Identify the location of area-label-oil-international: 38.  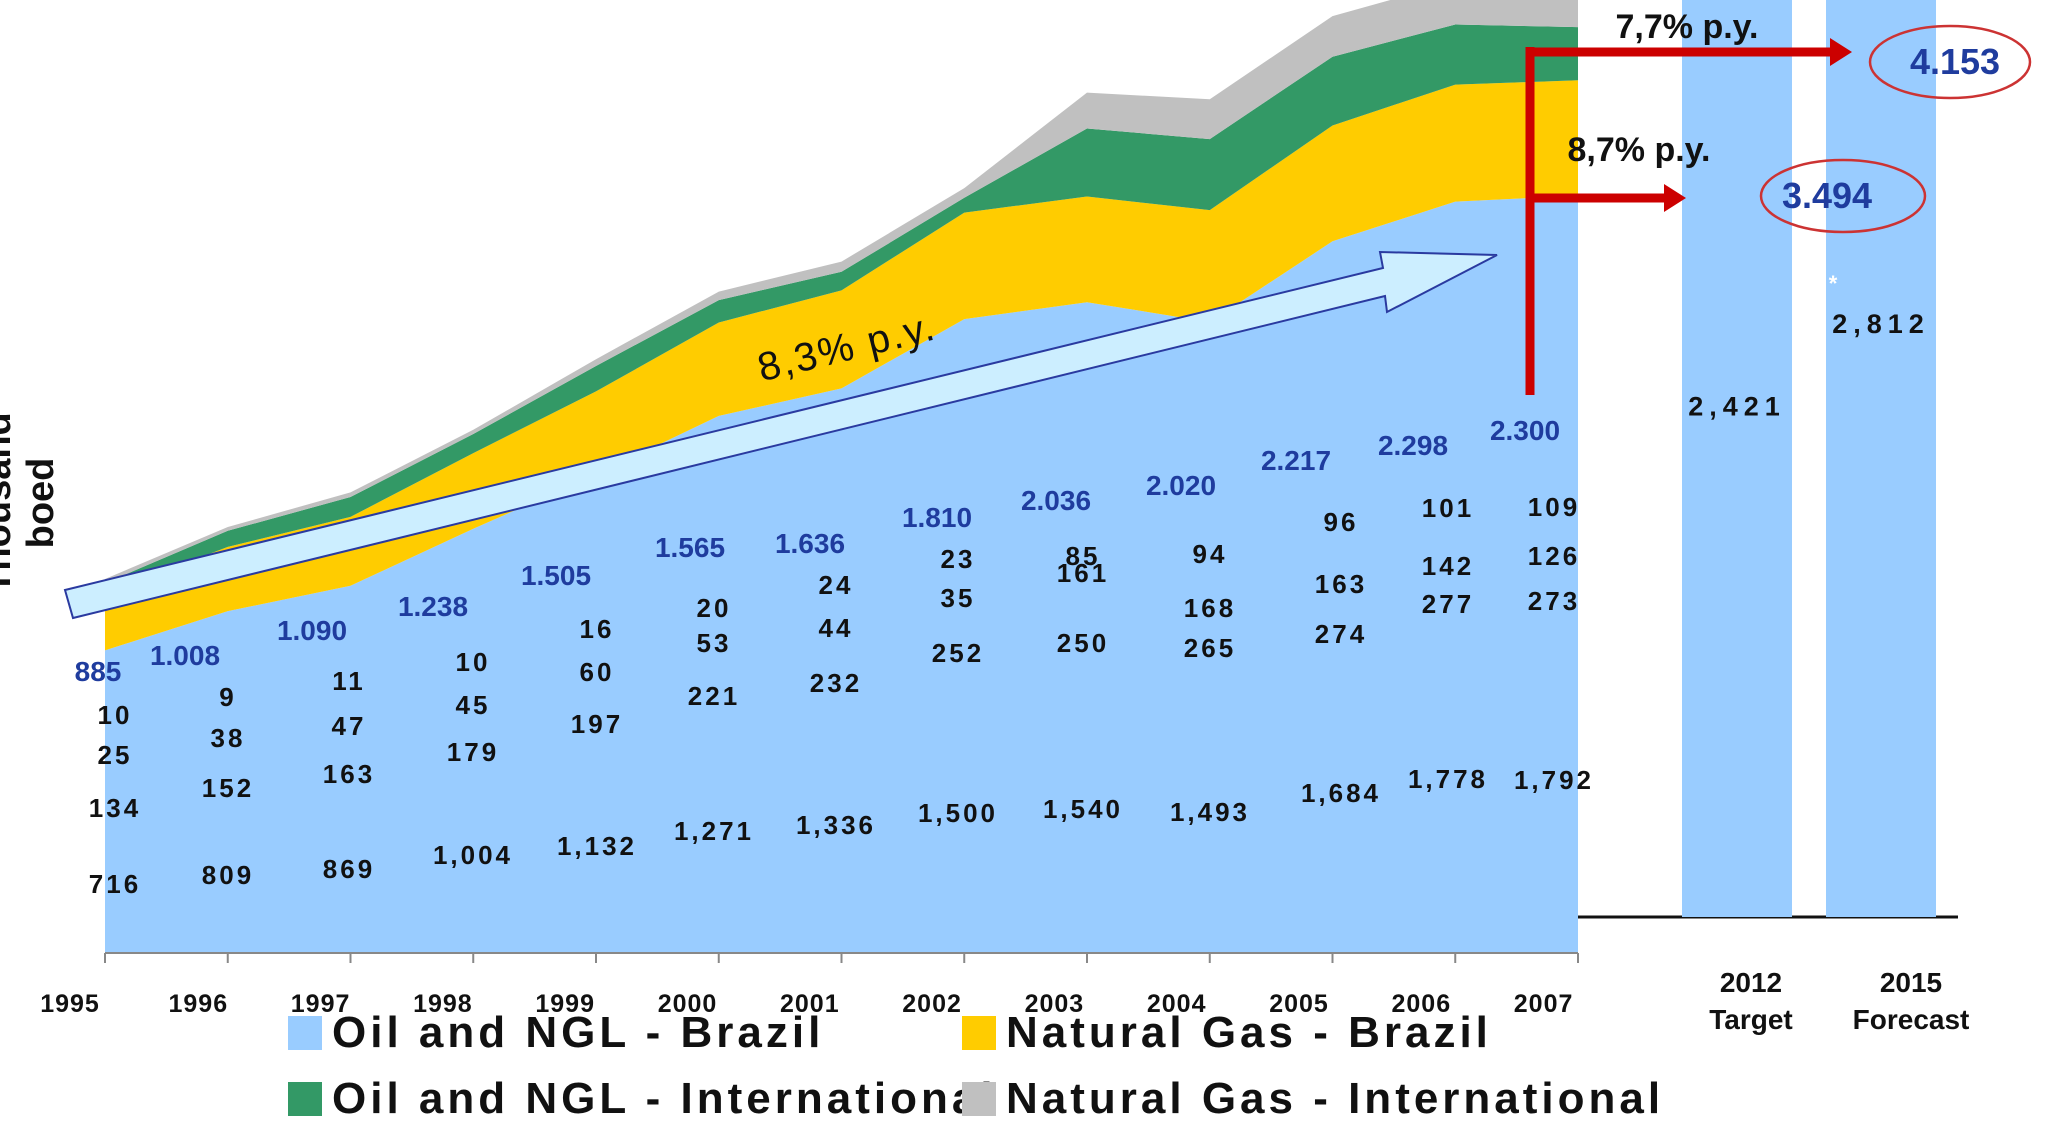
(228, 738).